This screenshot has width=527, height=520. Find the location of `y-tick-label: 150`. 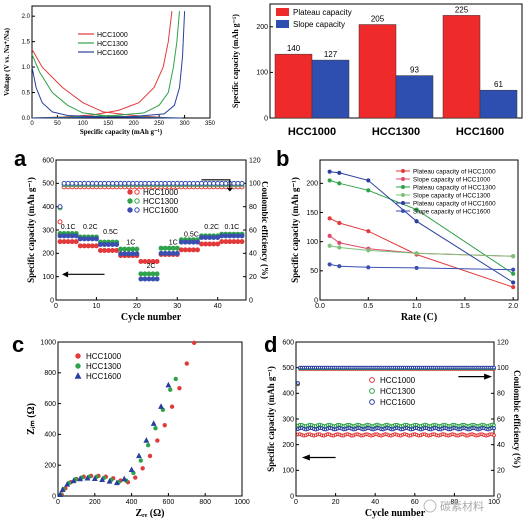

y-tick-label: 150 is located at coordinates (312, 213).